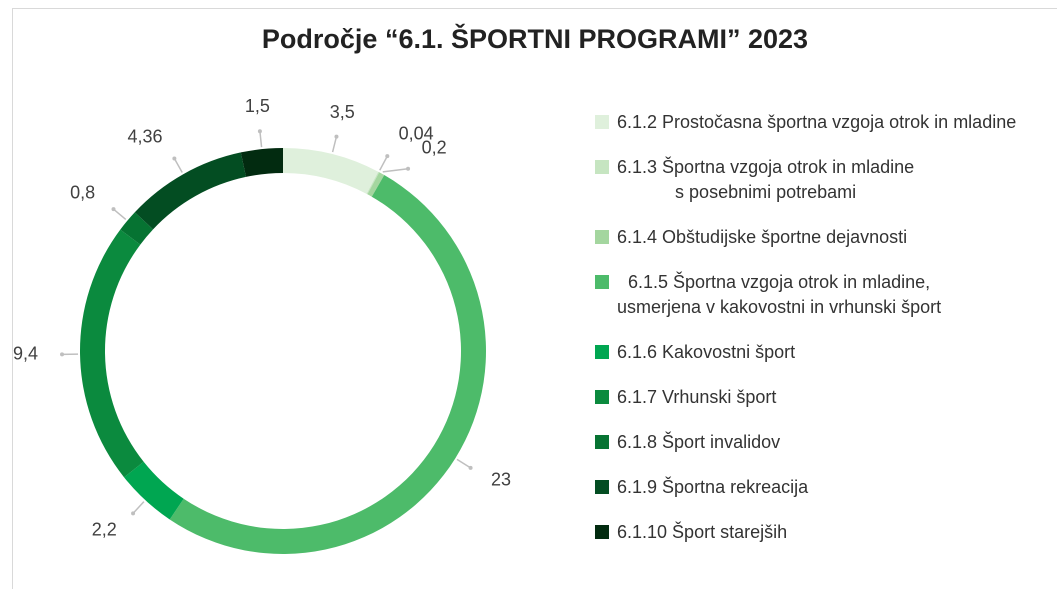  Describe the element at coordinates (25, 354) in the screenshot. I see `data-label: 9,4` at that location.